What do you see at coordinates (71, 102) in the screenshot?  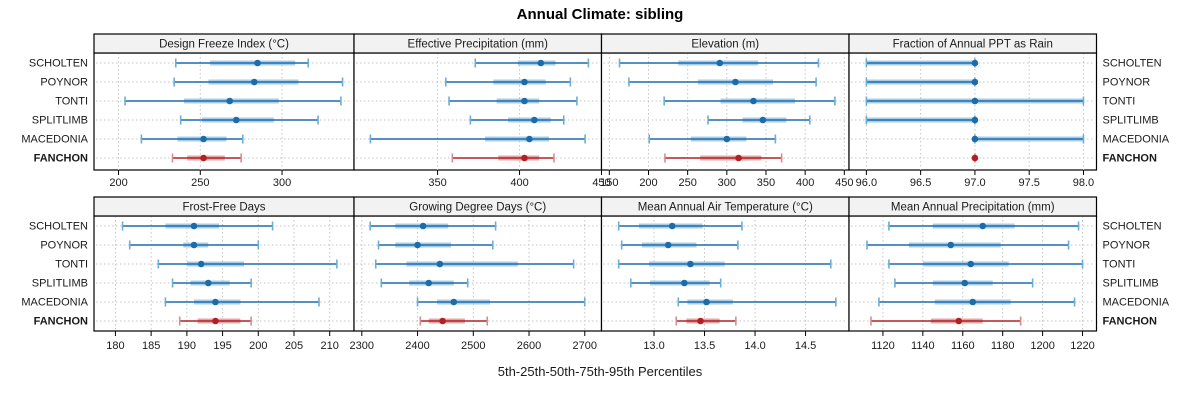 I see `site-label-left: TONTI` at bounding box center [71, 102].